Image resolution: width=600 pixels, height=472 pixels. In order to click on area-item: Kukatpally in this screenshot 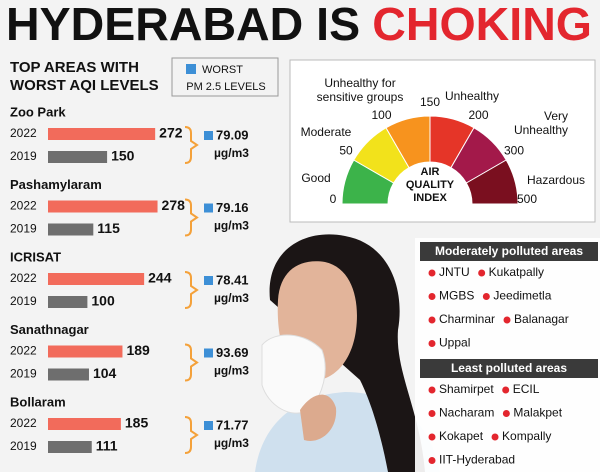, I will do `click(516, 272)`.